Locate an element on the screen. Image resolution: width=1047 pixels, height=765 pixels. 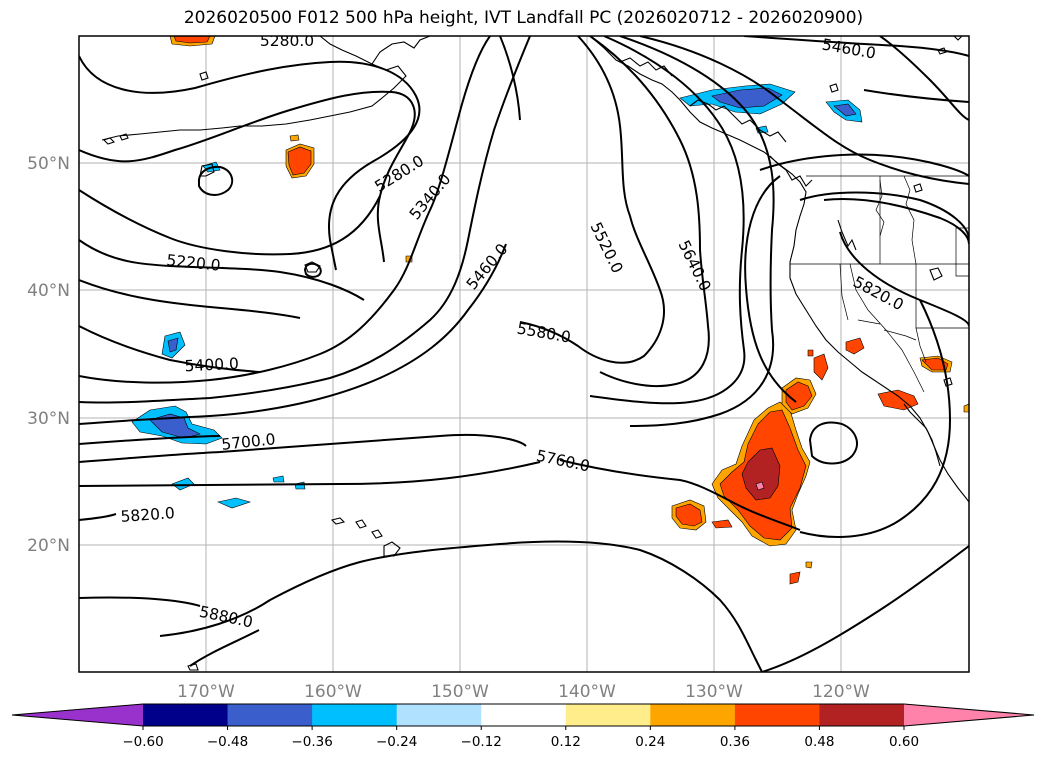
colorbar-tick-label: 0.36 is located at coordinates (735, 742).